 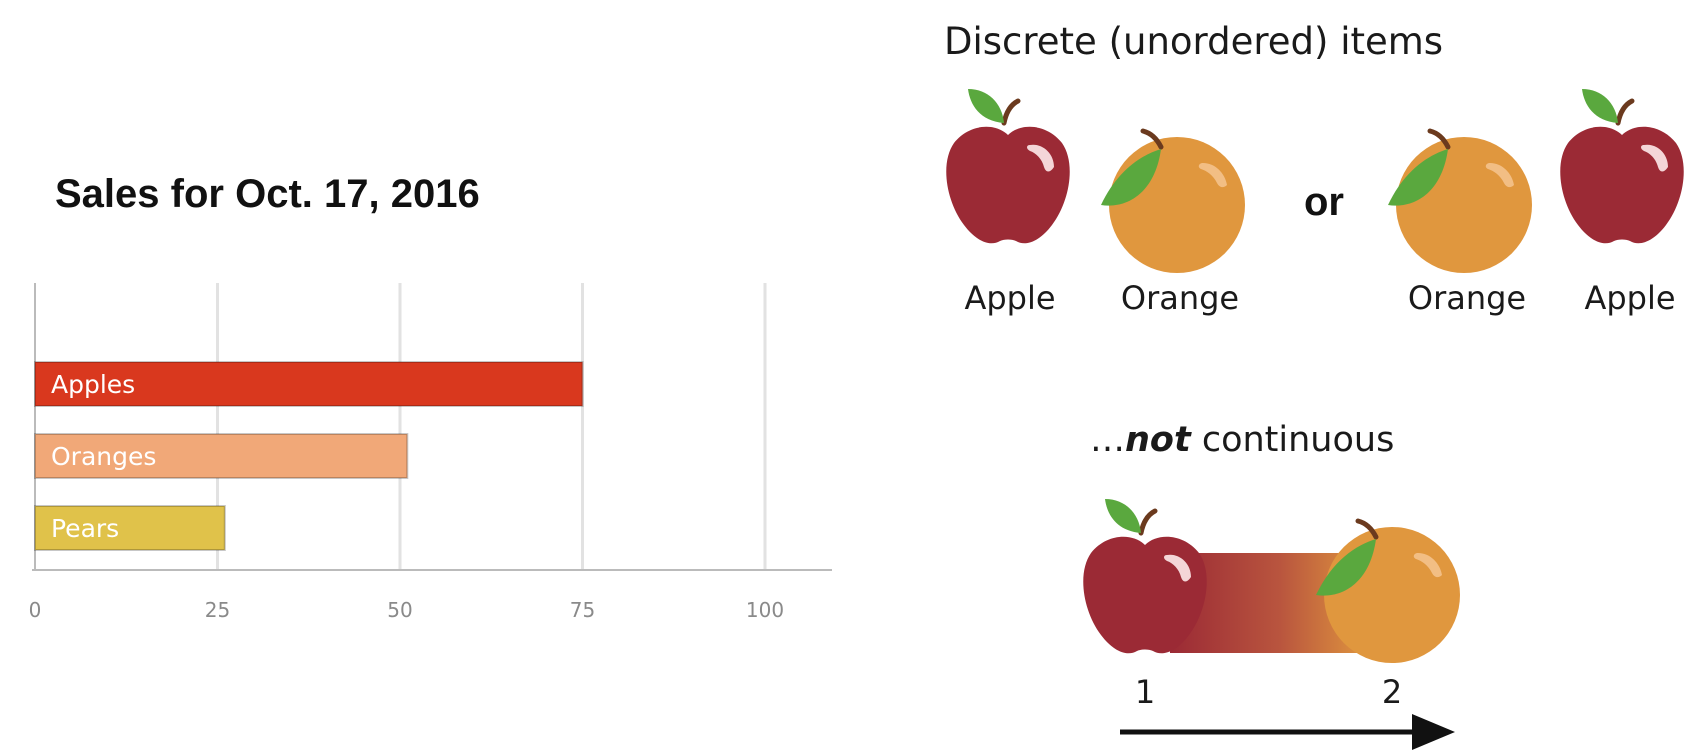 What do you see at coordinates (1158, 440) in the screenshot?
I see `not-emphasis: not` at bounding box center [1158, 440].